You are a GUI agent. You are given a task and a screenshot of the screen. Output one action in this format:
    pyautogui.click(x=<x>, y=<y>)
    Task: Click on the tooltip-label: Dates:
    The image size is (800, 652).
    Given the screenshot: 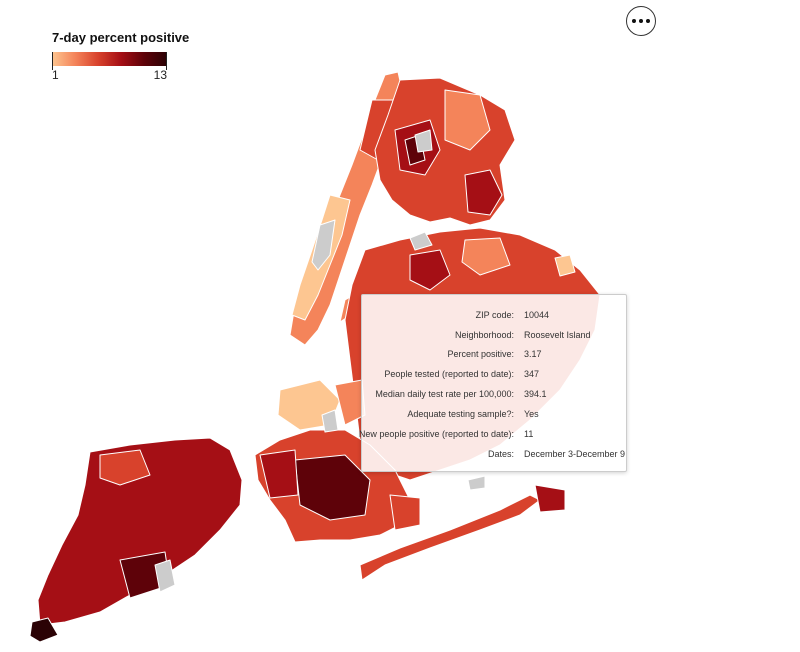 What is the action you would take?
    pyautogui.click(x=500, y=454)
    